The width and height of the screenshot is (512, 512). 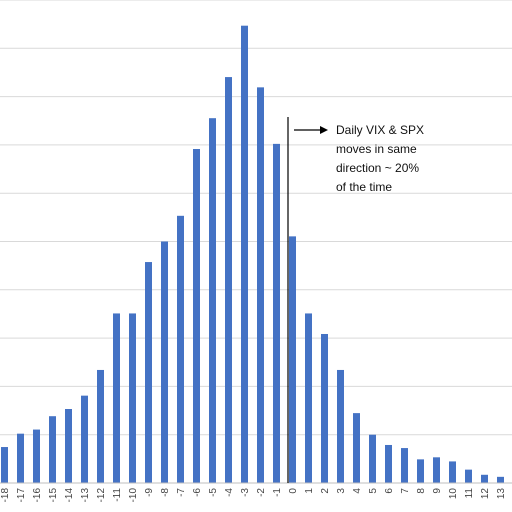 What do you see at coordinates (309, 491) in the screenshot?
I see `x-tick-label: 1` at bounding box center [309, 491].